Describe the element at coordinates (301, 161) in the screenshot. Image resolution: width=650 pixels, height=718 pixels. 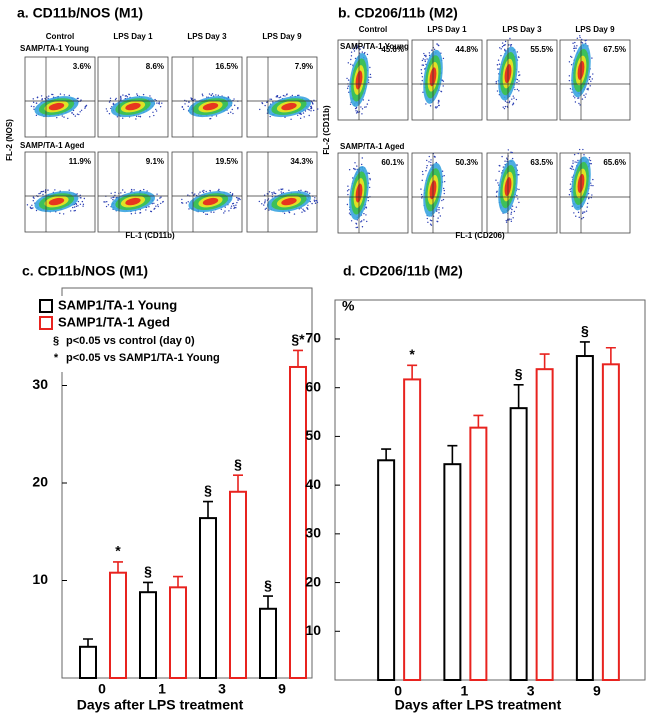
I see `percent-label: 34.3%` at that location.